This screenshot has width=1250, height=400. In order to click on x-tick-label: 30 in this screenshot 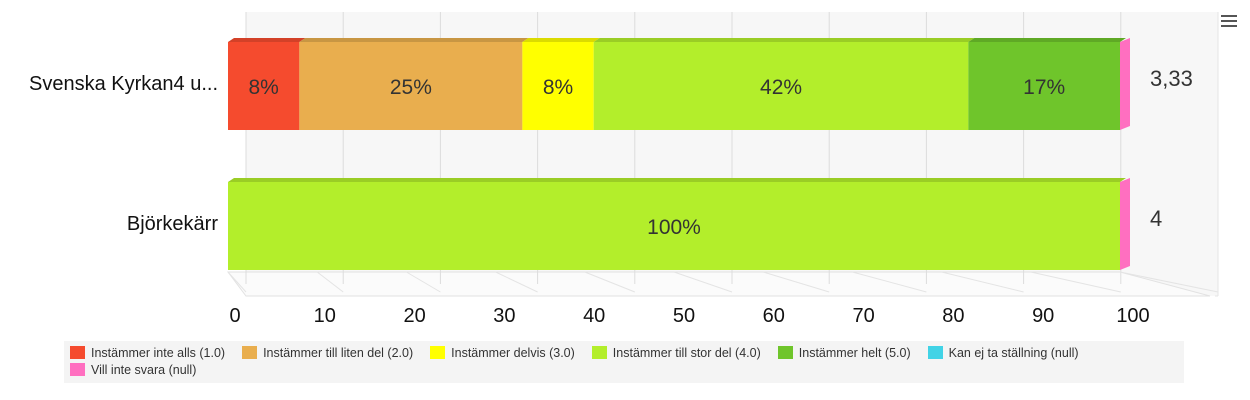, I will do `click(504, 316)`.